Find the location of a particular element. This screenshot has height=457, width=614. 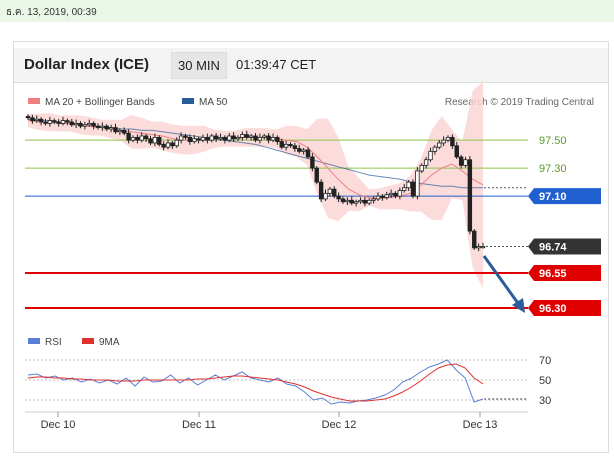

forecast-arrow-head is located at coordinates (518, 305).